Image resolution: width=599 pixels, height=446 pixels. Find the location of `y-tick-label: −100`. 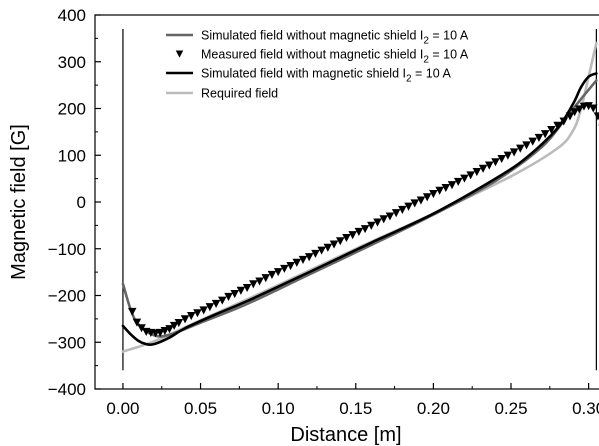

y-tick-label: −100 is located at coordinates (67, 249).